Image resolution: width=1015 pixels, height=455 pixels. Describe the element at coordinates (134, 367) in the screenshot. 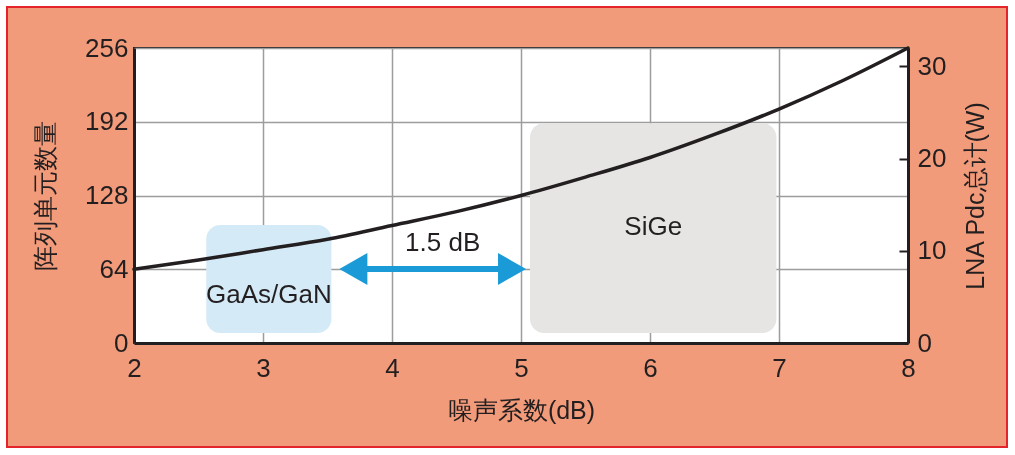

I see `x-tick-label: 2` at that location.